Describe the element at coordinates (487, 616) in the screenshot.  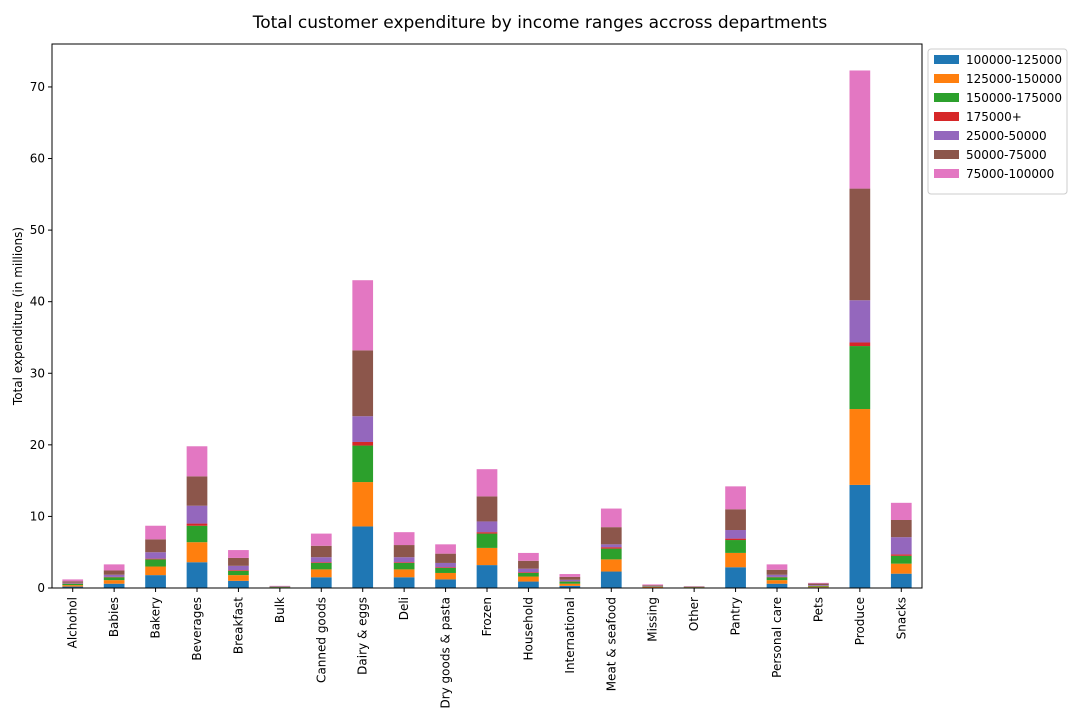
I see `x-tick-label: Frozen` at that location.